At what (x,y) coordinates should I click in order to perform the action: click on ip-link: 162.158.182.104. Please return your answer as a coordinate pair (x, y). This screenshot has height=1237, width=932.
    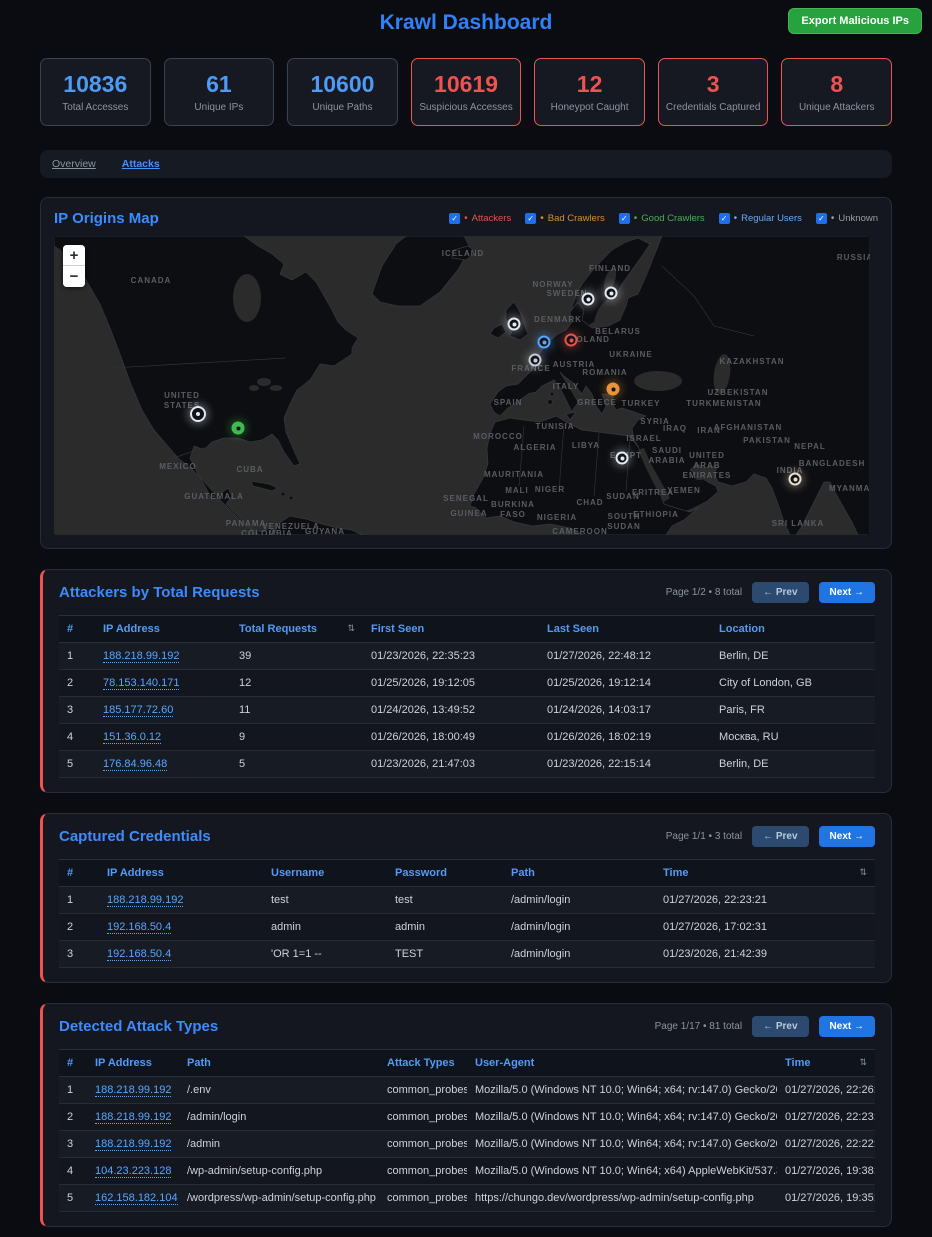
    Looking at the image, I should click on (136, 1198).